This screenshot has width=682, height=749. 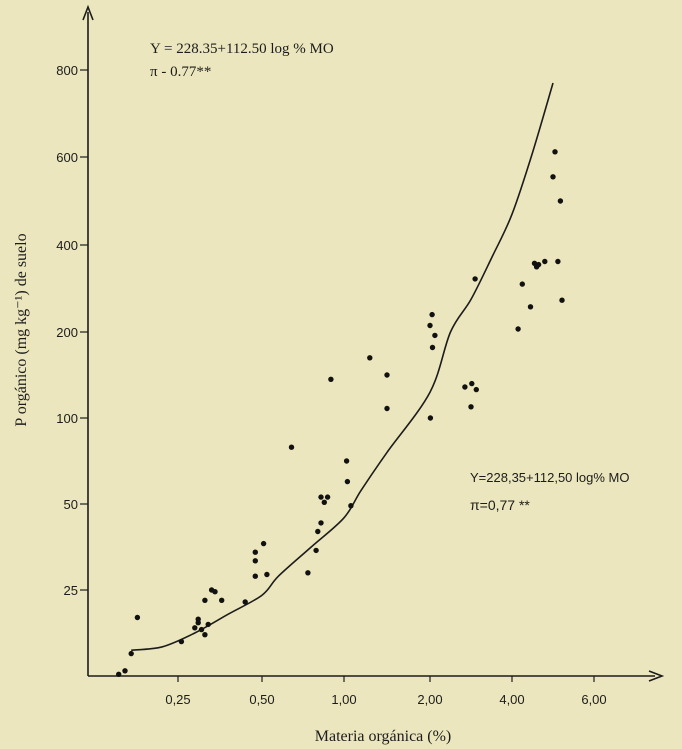 What do you see at coordinates (383, 736) in the screenshot?
I see `x-axis-label: Materia orgánica (%)` at bounding box center [383, 736].